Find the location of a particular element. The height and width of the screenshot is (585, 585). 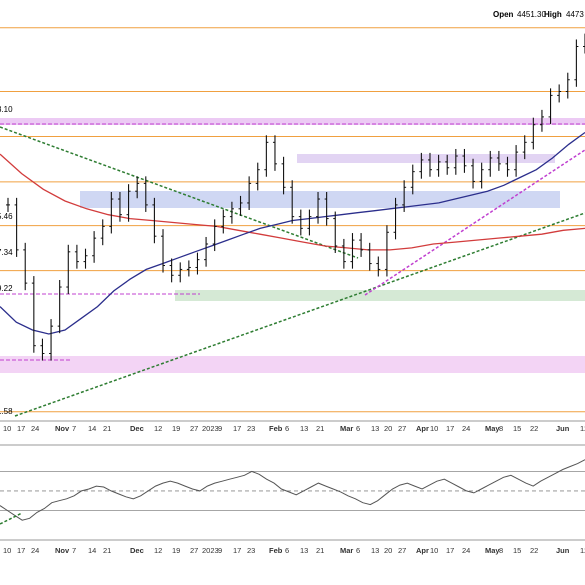

y-axis-label-2: 7.34 is located at coordinates (6, 252).